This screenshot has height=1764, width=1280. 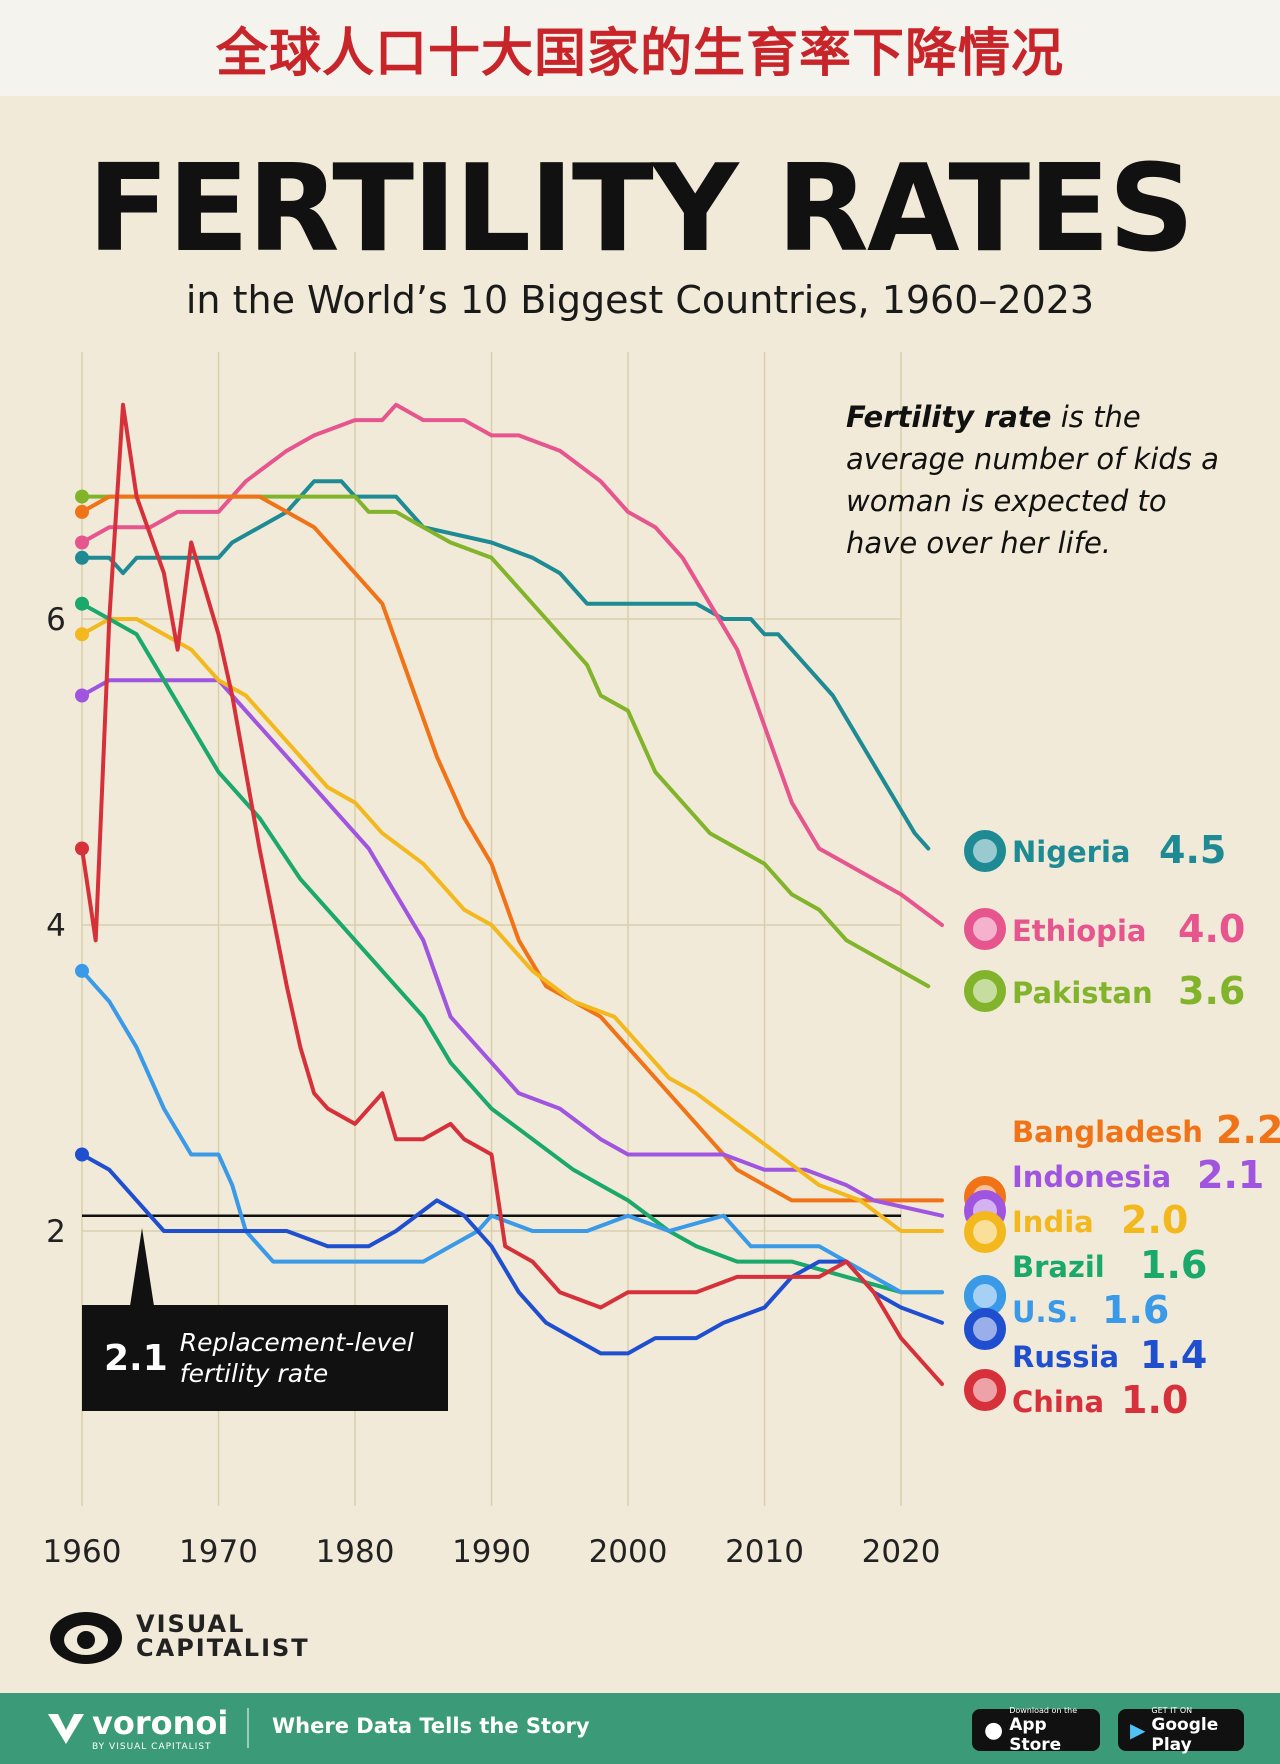 What do you see at coordinates (1071, 852) in the screenshot?
I see `series-label-nigeria: Nigeria` at bounding box center [1071, 852].